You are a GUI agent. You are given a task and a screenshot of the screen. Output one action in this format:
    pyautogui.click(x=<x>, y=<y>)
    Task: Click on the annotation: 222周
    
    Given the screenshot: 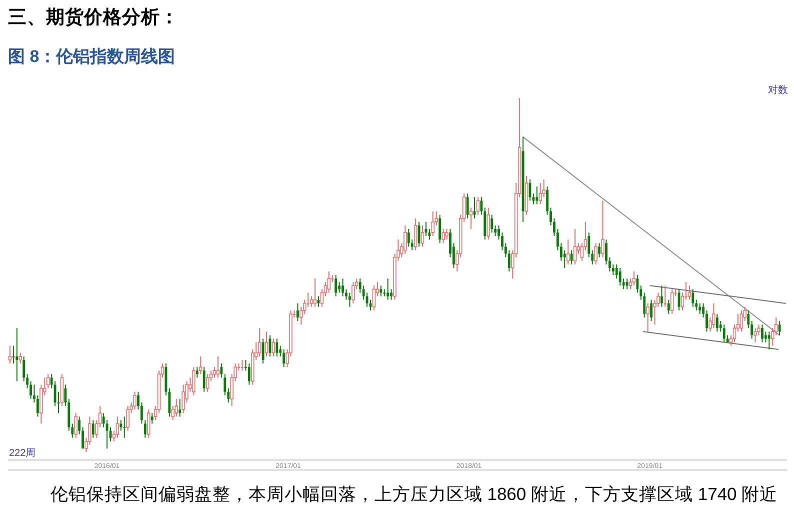 What is the action you would take?
    pyautogui.click(x=22, y=453)
    